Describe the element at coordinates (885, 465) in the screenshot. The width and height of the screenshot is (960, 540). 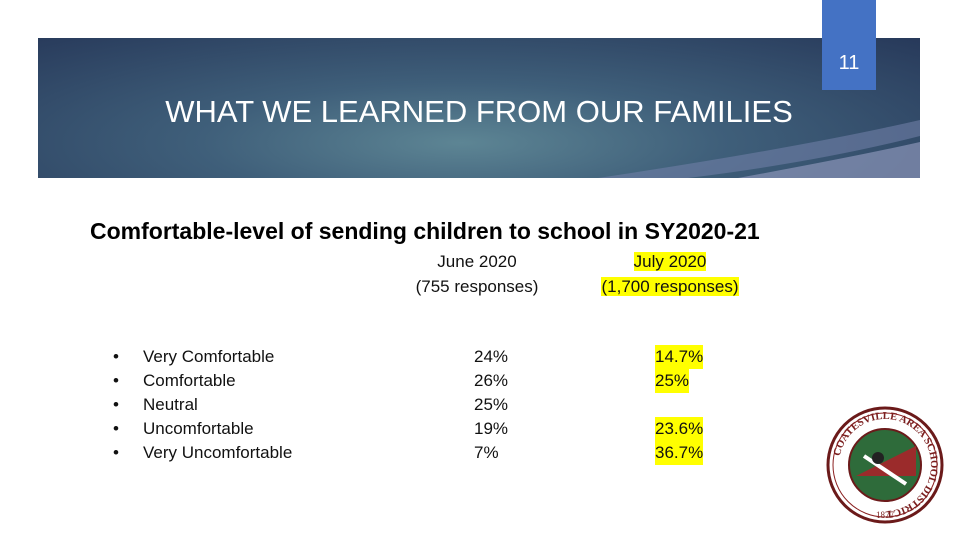
I see `district-logo: COATESVILLE AREA SCHOOL DISTRICT 1877` at that location.